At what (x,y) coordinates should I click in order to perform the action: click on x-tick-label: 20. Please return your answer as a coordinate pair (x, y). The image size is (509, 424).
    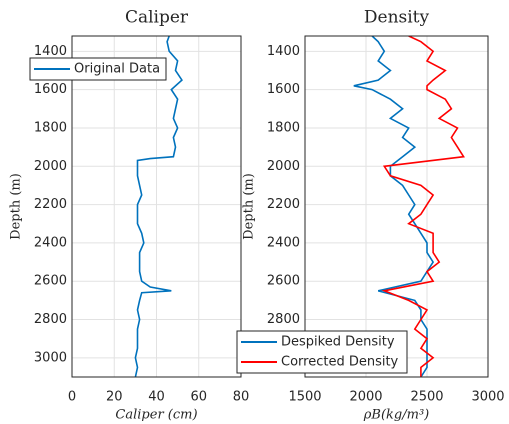
    Looking at the image, I should click on (114, 397).